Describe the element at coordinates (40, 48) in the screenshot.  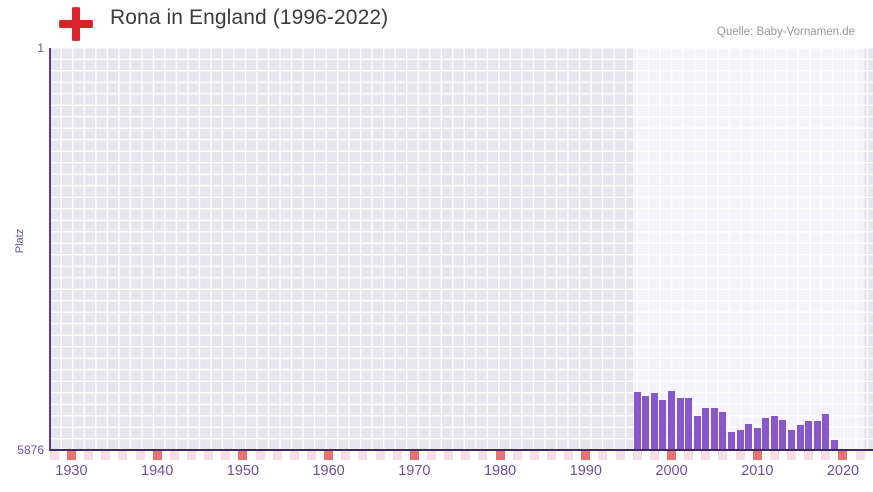
I see `y-axis-top-label: 1` at that location.